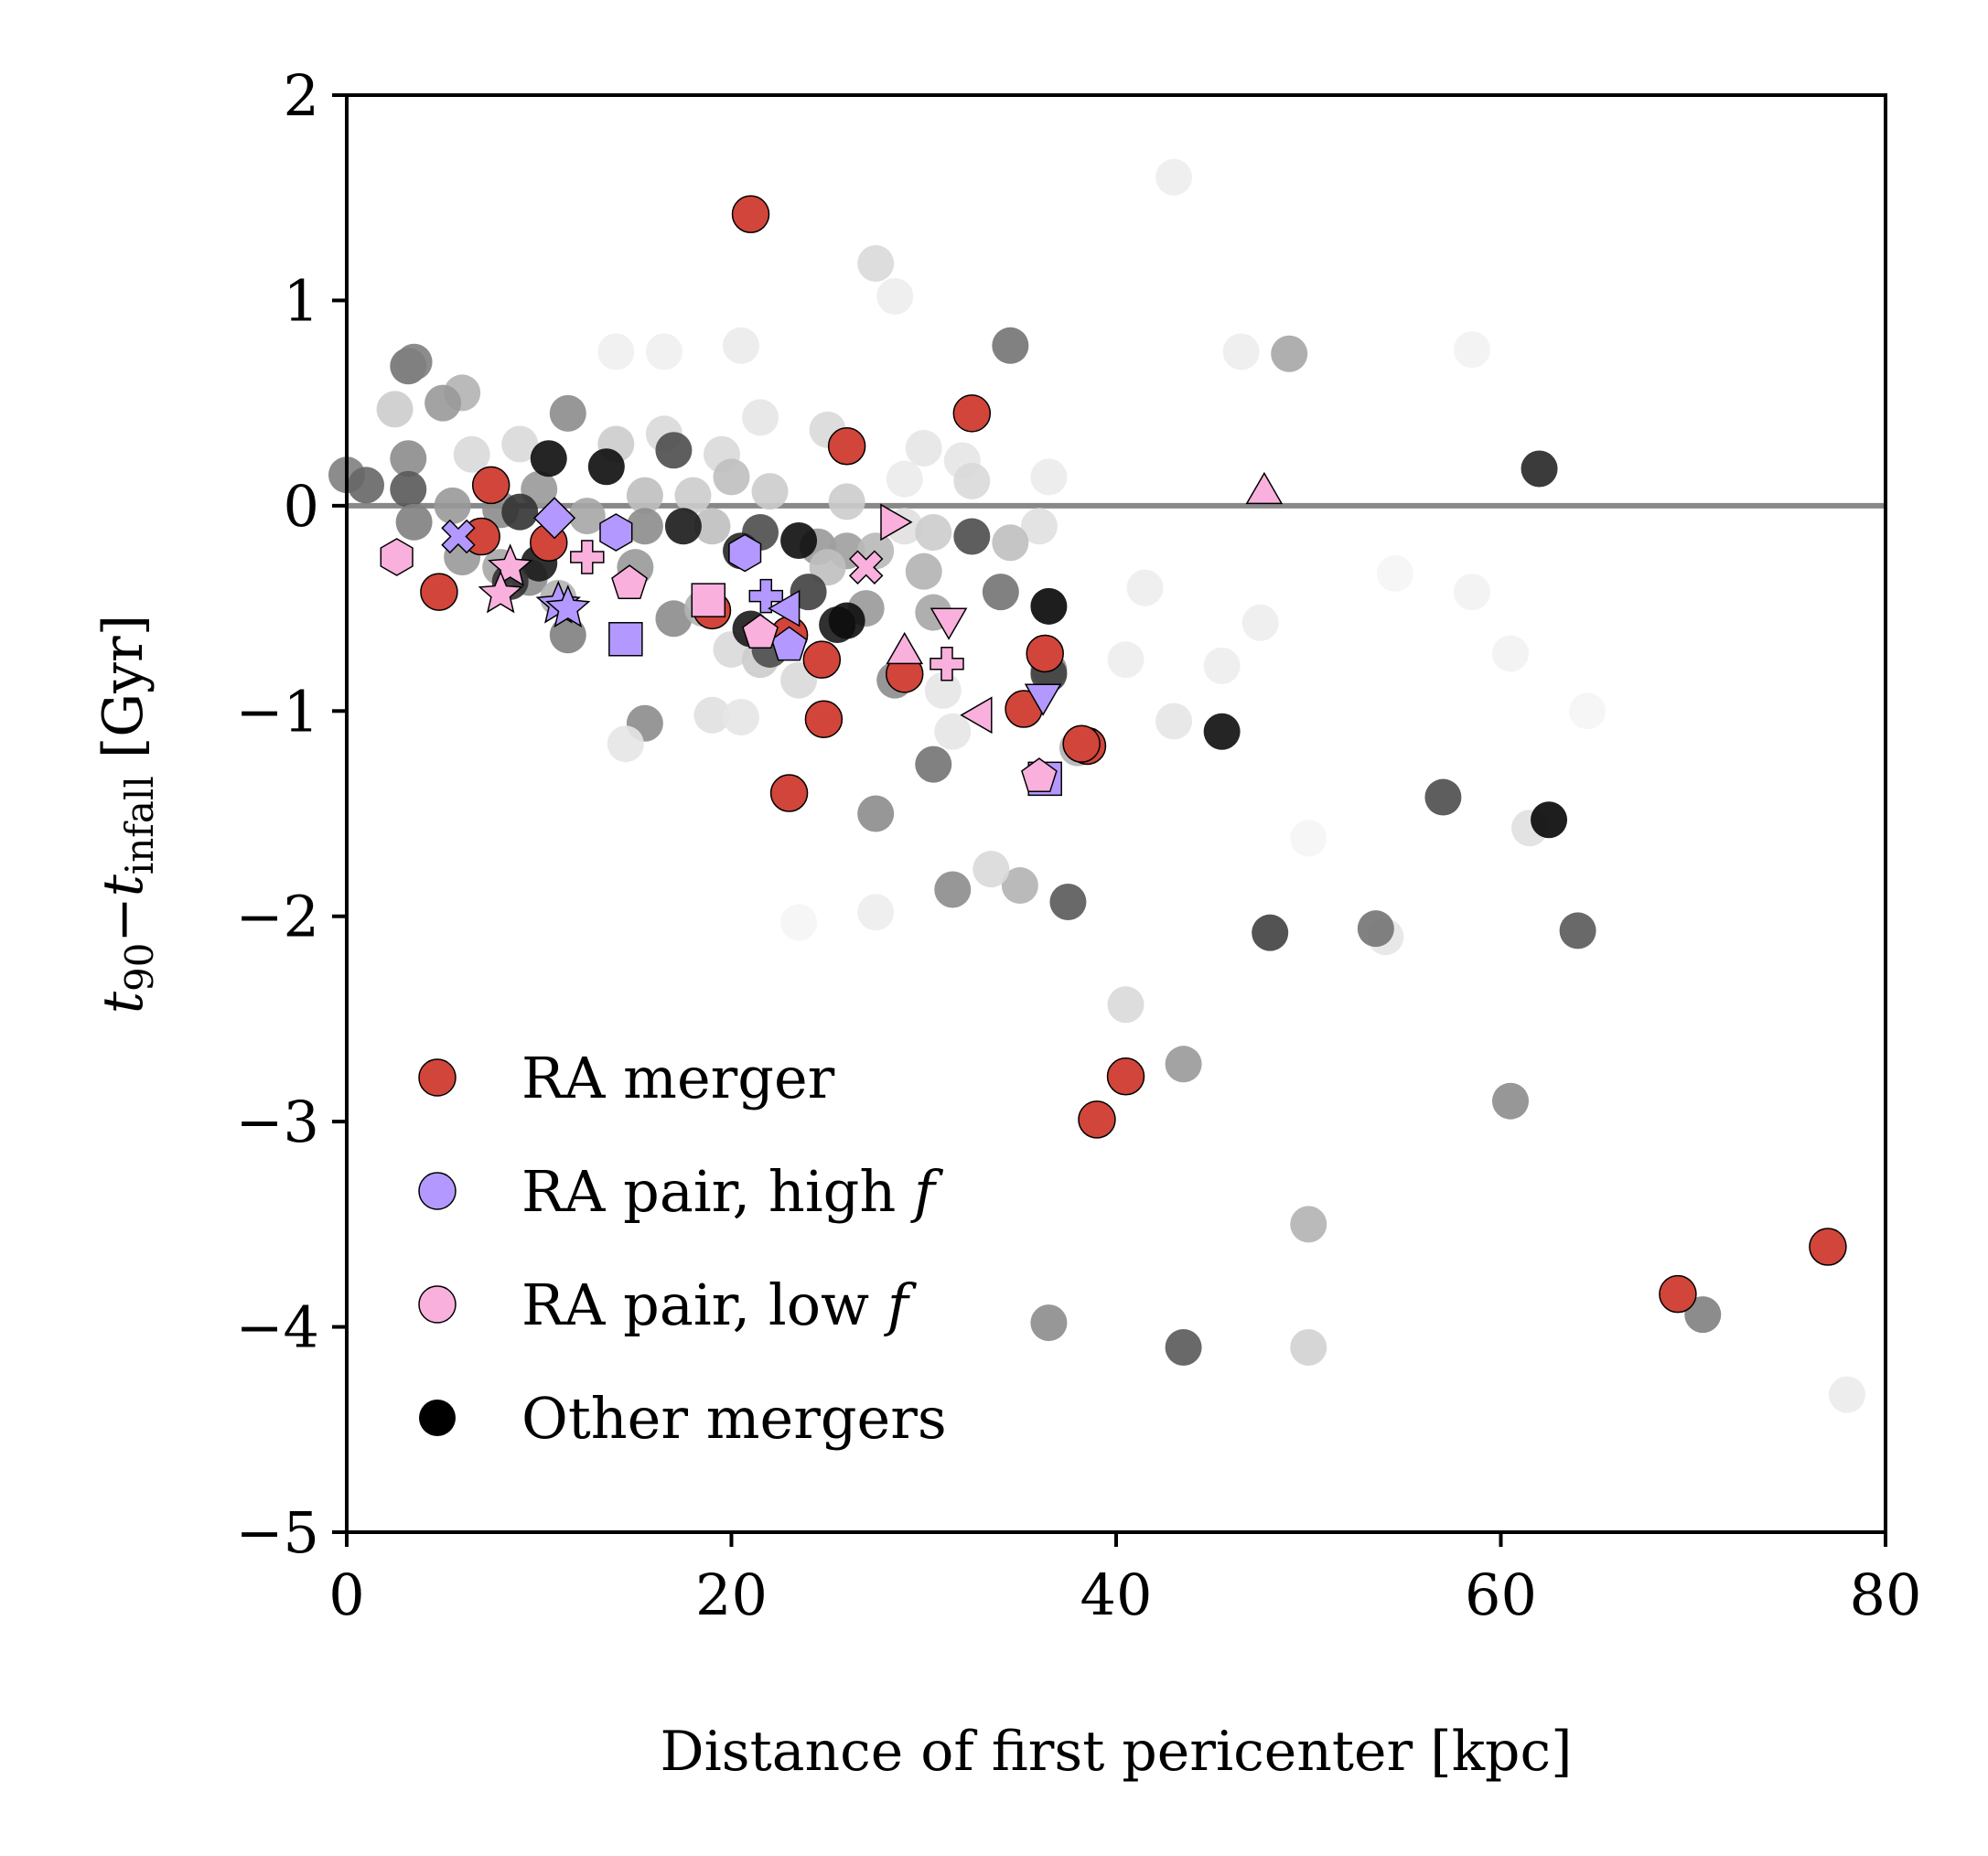  Describe the element at coordinates (124, 919) in the screenshot. I see `y-label-minus: −` at that location.